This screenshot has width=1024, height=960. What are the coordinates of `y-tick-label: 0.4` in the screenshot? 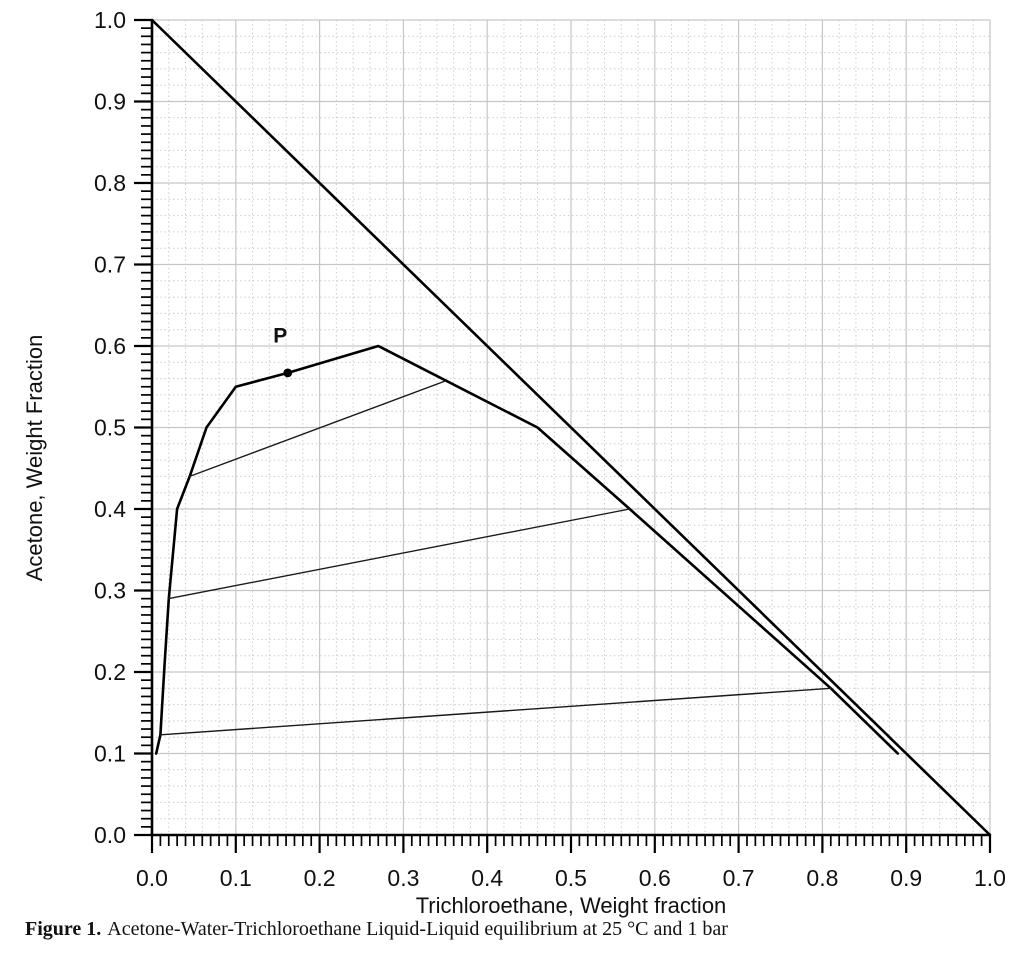 It's located at (110, 509).